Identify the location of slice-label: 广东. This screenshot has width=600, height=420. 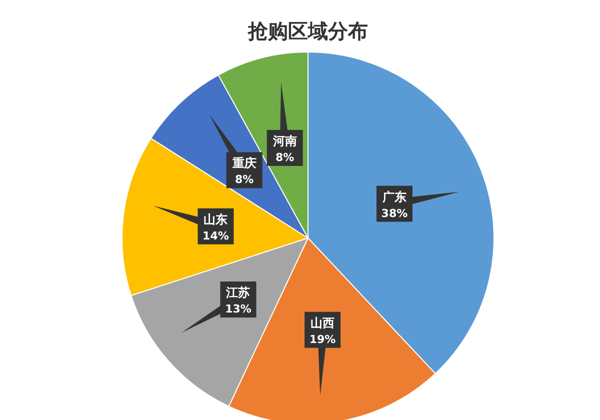
(393, 197).